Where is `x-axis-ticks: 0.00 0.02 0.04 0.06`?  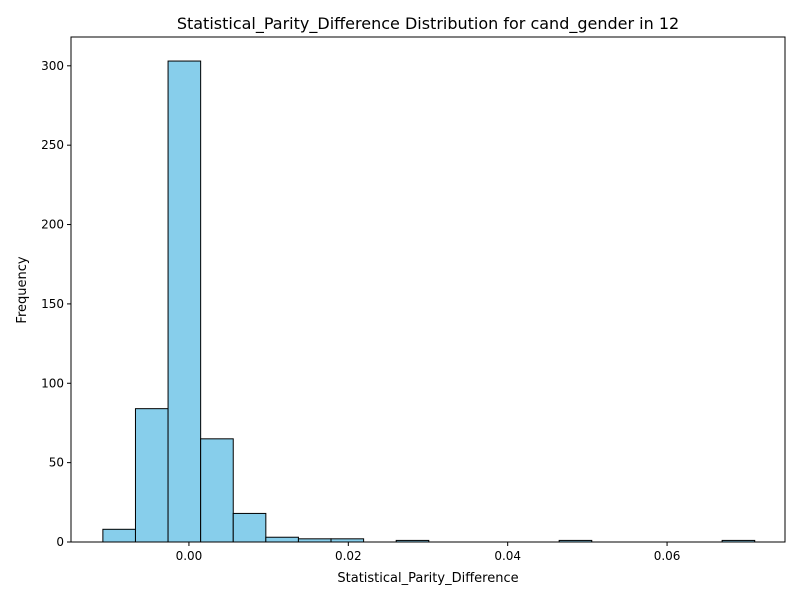
x-axis-ticks: 0.00 0.02 0.04 0.06 is located at coordinates (428, 552).